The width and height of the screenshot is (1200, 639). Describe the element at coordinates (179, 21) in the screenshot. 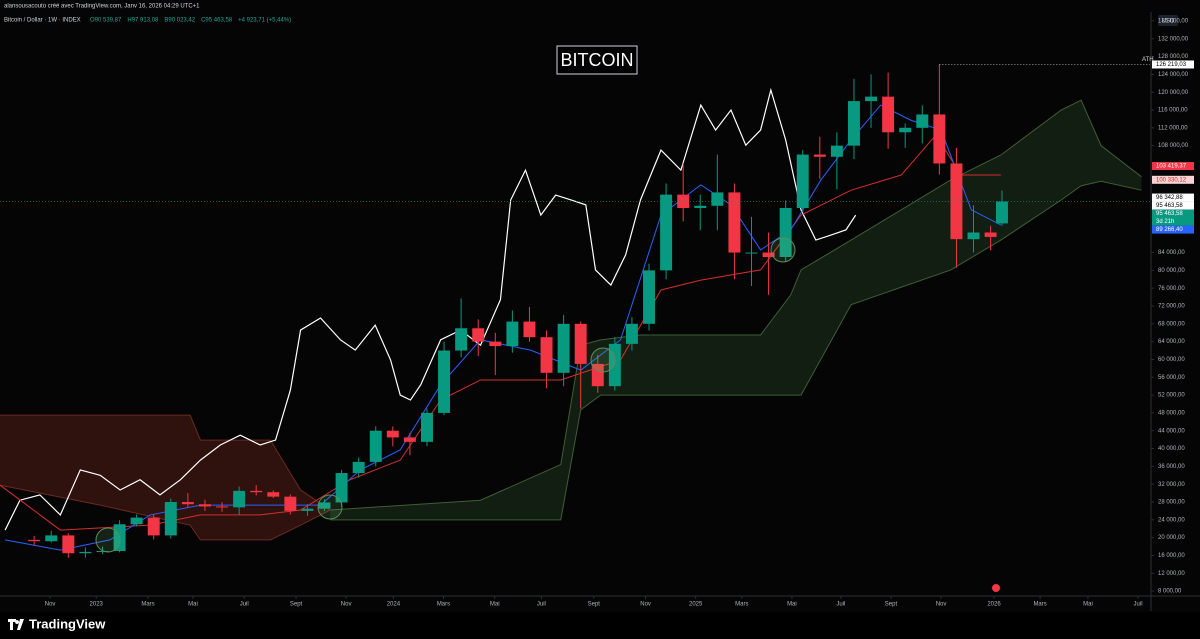

I see `ohlc-value: B90 023,42` at that location.